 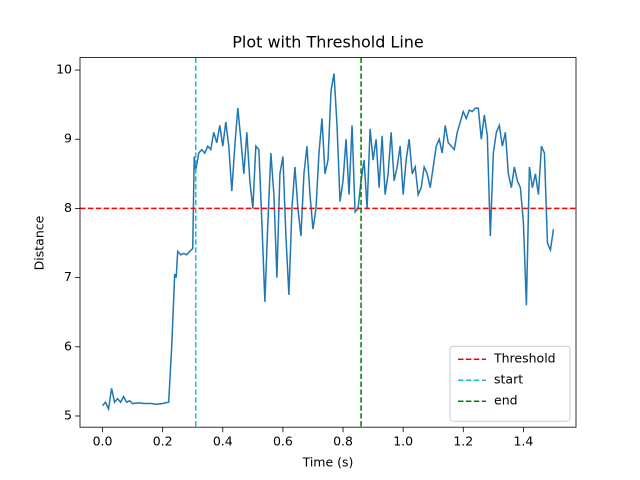 What do you see at coordinates (506, 400) in the screenshot?
I see `legend-label: end` at bounding box center [506, 400].